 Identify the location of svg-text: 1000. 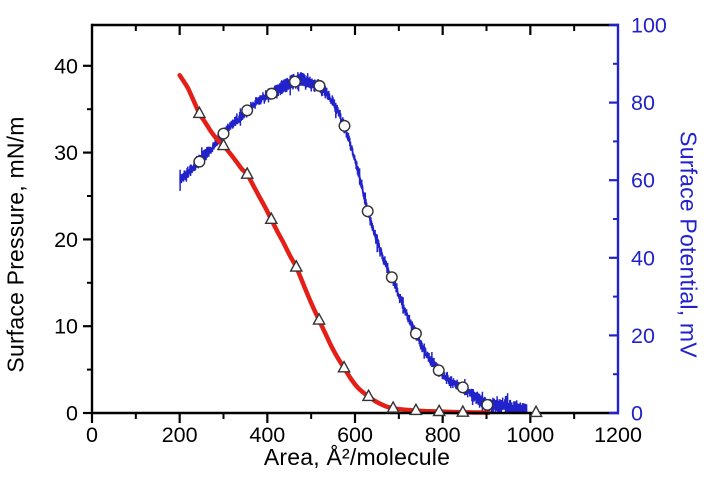
(530, 435).